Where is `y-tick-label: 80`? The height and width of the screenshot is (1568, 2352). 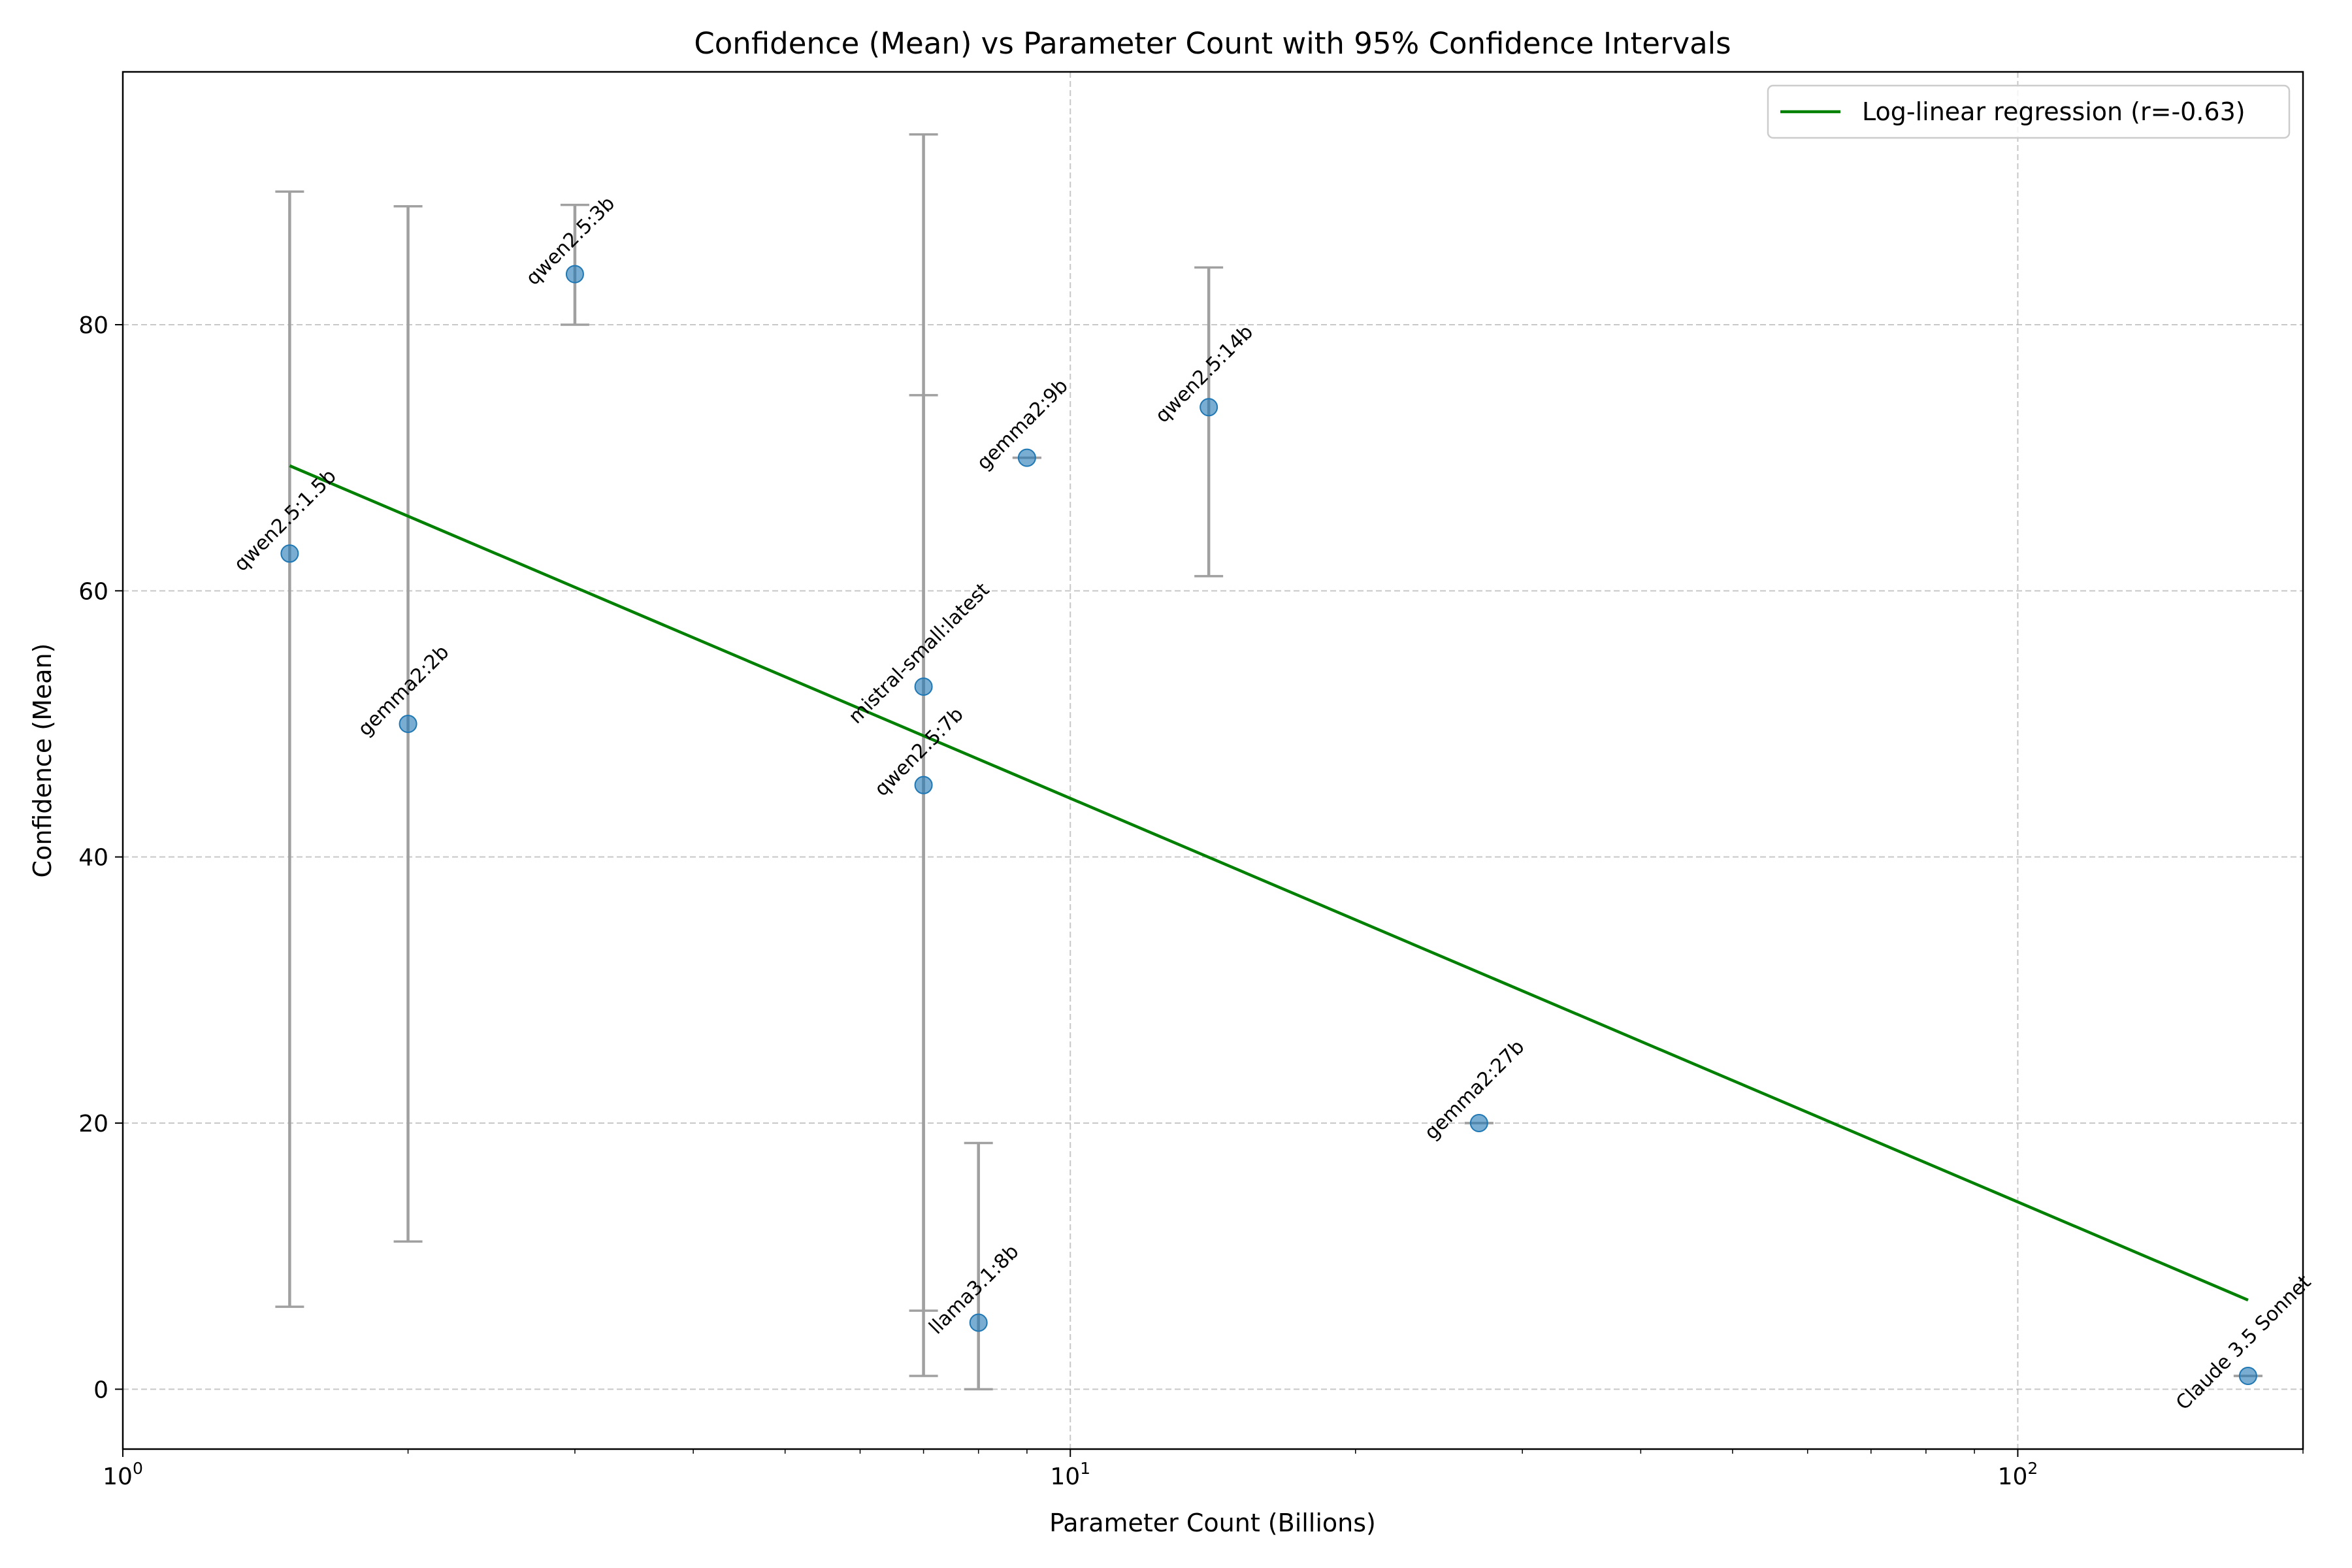 y-tick-label: 80 is located at coordinates (93, 325).